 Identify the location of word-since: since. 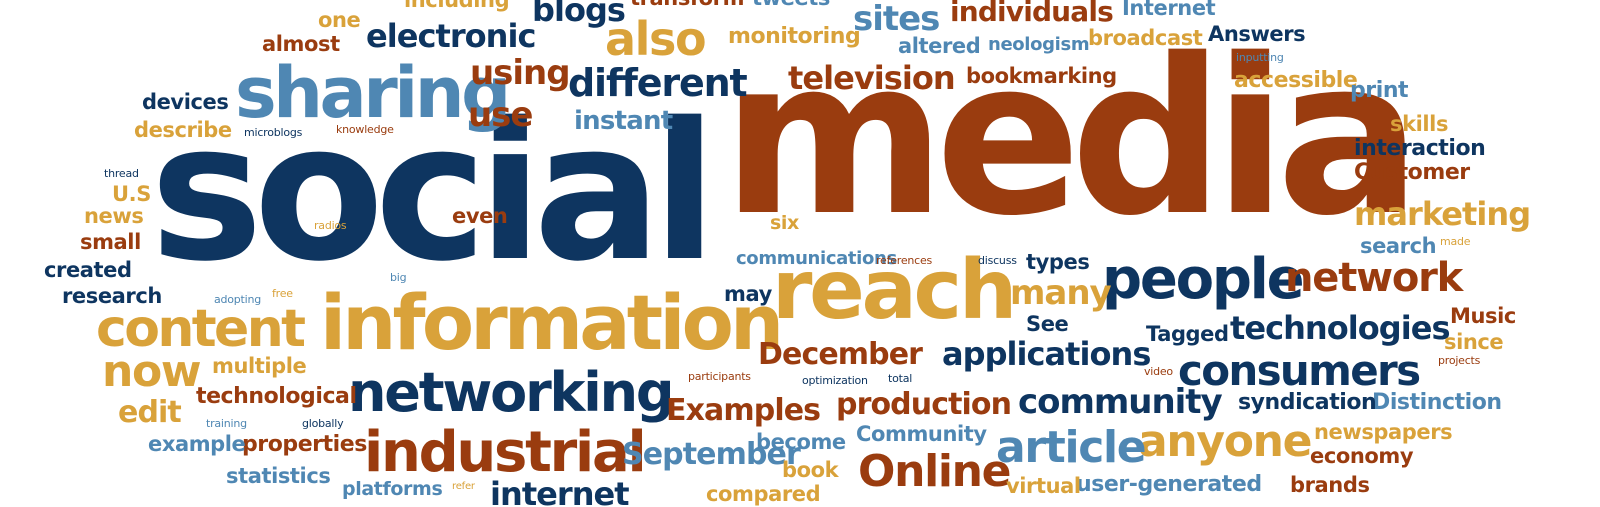
(1474, 342).